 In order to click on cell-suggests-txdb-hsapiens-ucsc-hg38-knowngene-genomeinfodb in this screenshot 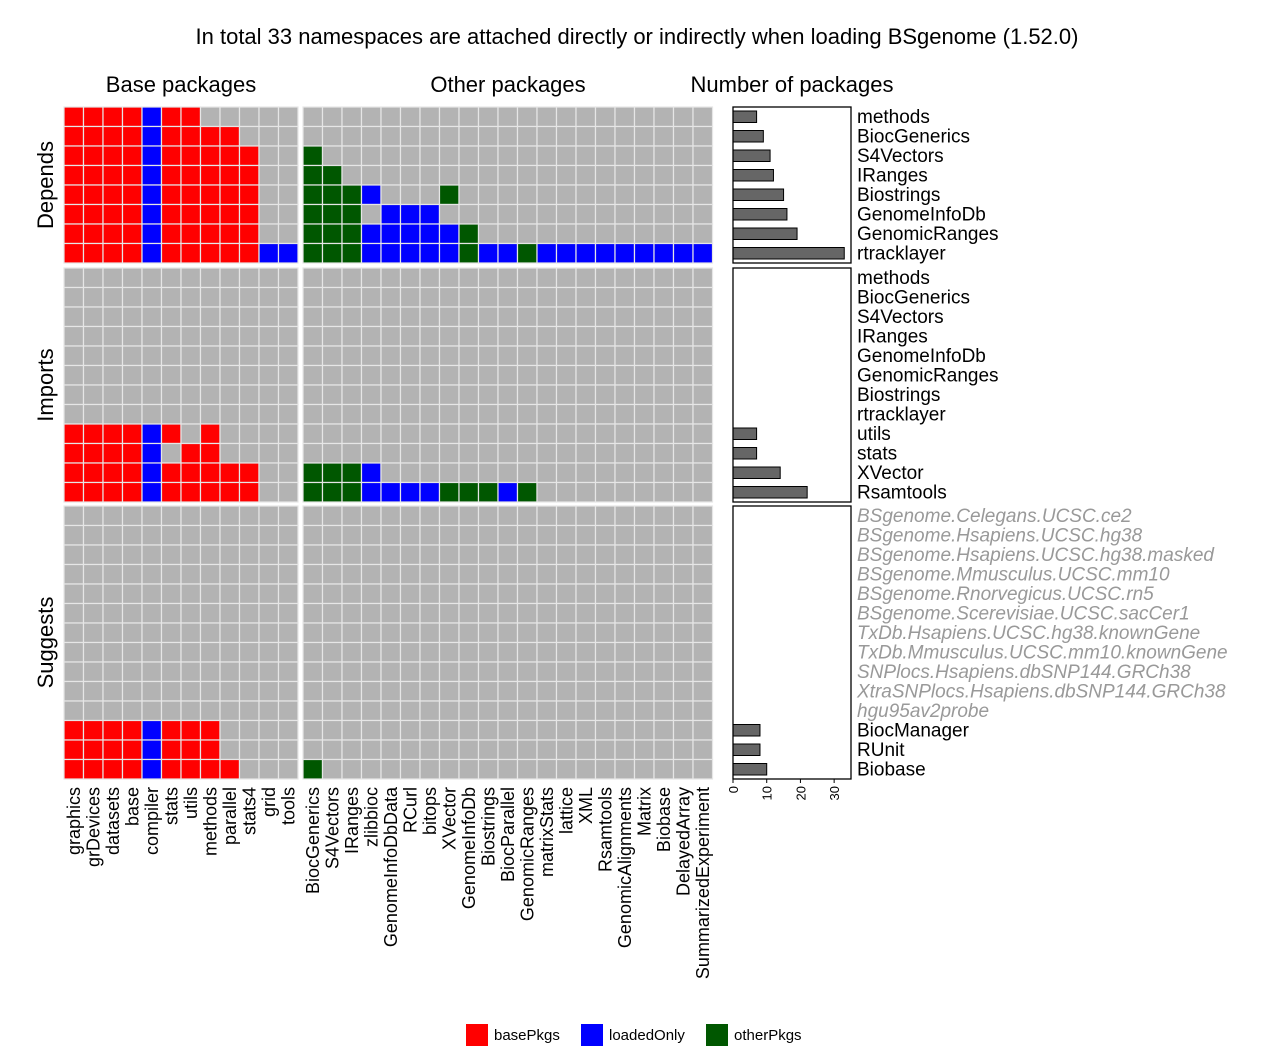, I will do `click(469, 633)`.